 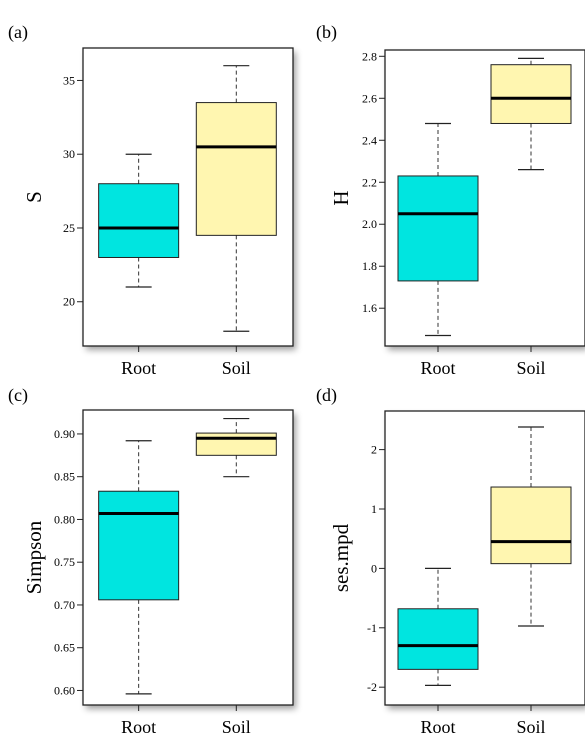 I want to click on panel-label: (c), so click(x=18, y=395).